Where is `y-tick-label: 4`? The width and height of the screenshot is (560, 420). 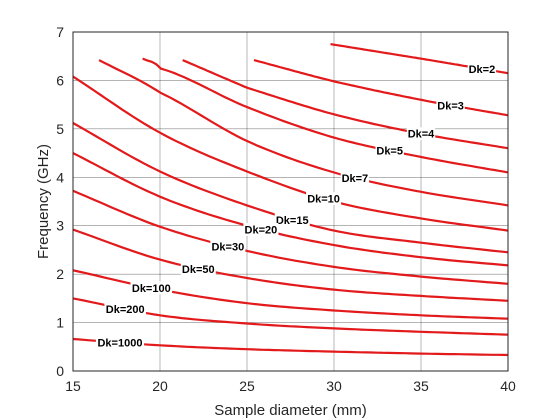
y-tick-label: 4 is located at coordinates (60, 177).